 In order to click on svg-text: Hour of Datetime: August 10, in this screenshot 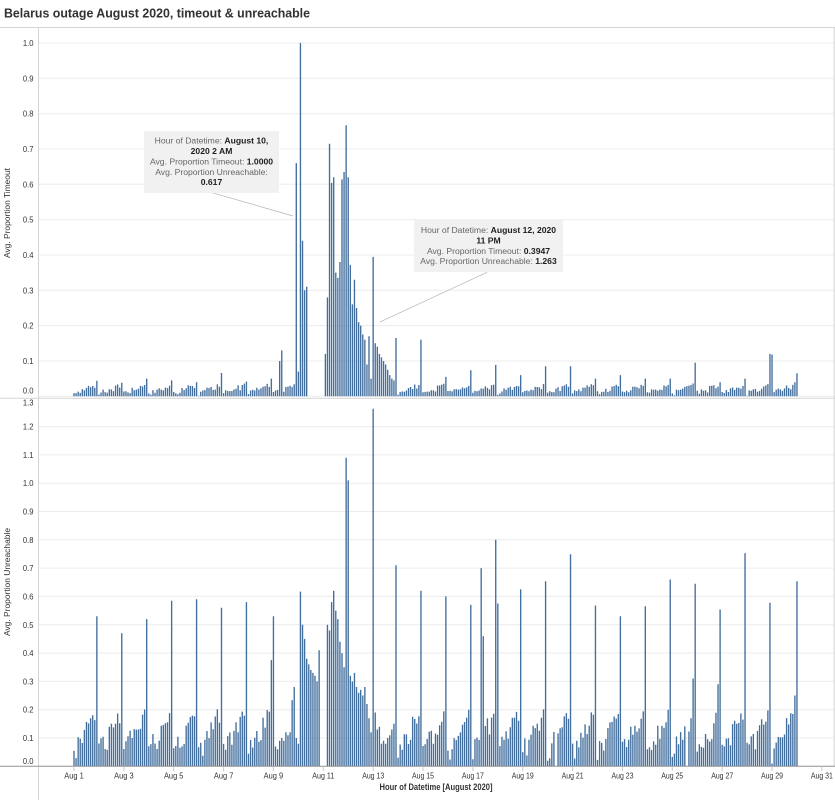, I will do `click(212, 141)`.